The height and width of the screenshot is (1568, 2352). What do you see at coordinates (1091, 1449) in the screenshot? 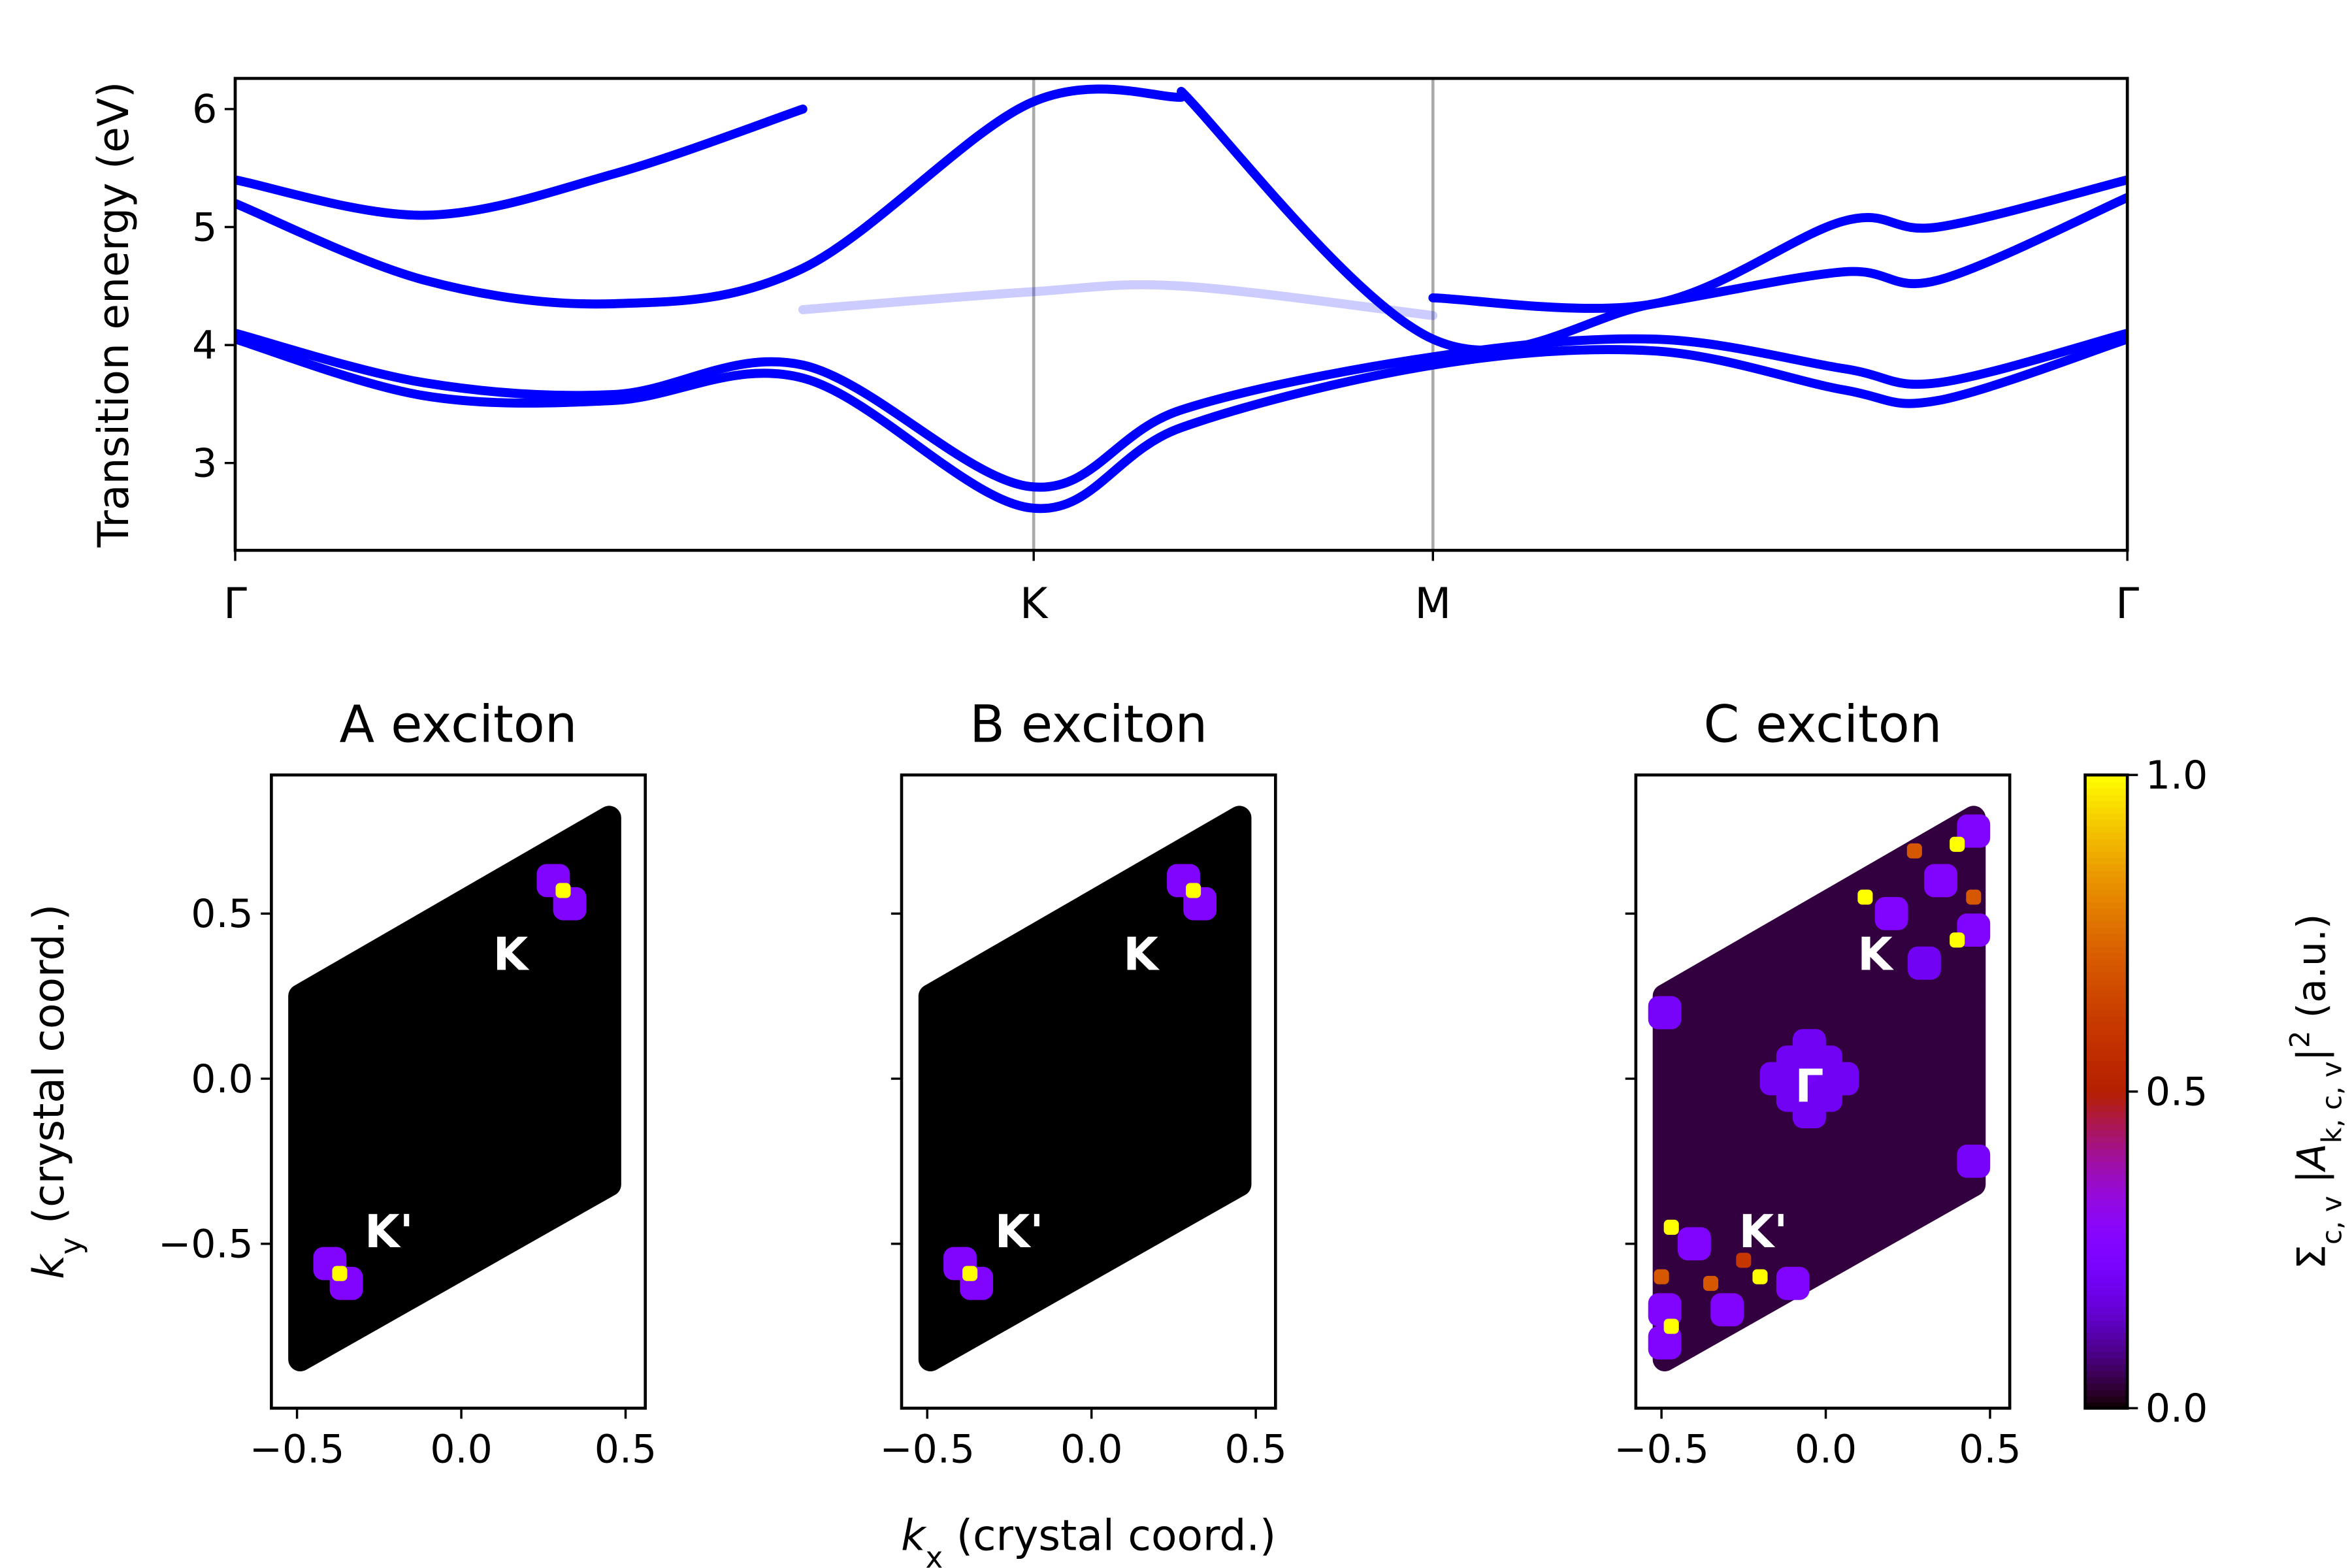
I see `x-tick-label: 0.0` at bounding box center [1091, 1449].